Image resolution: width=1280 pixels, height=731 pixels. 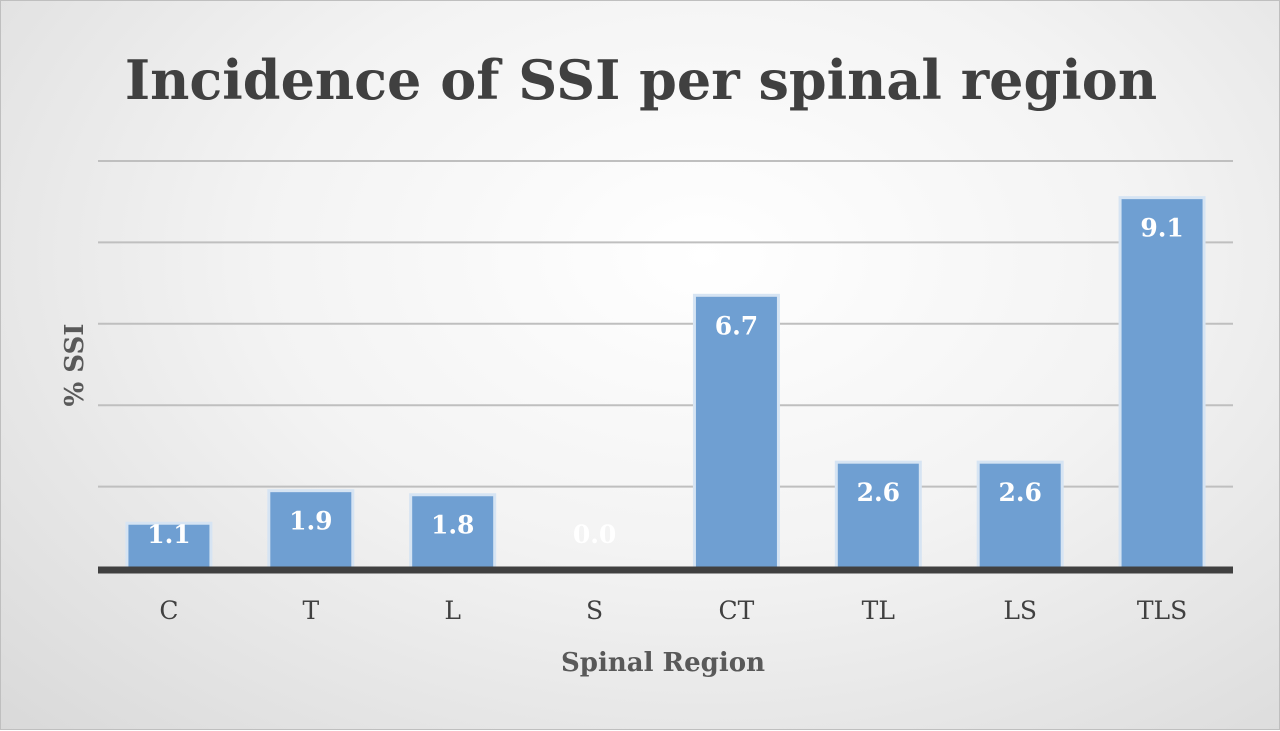 I want to click on chart-title: Incidence of SSI per spinal region, so click(x=641, y=80).